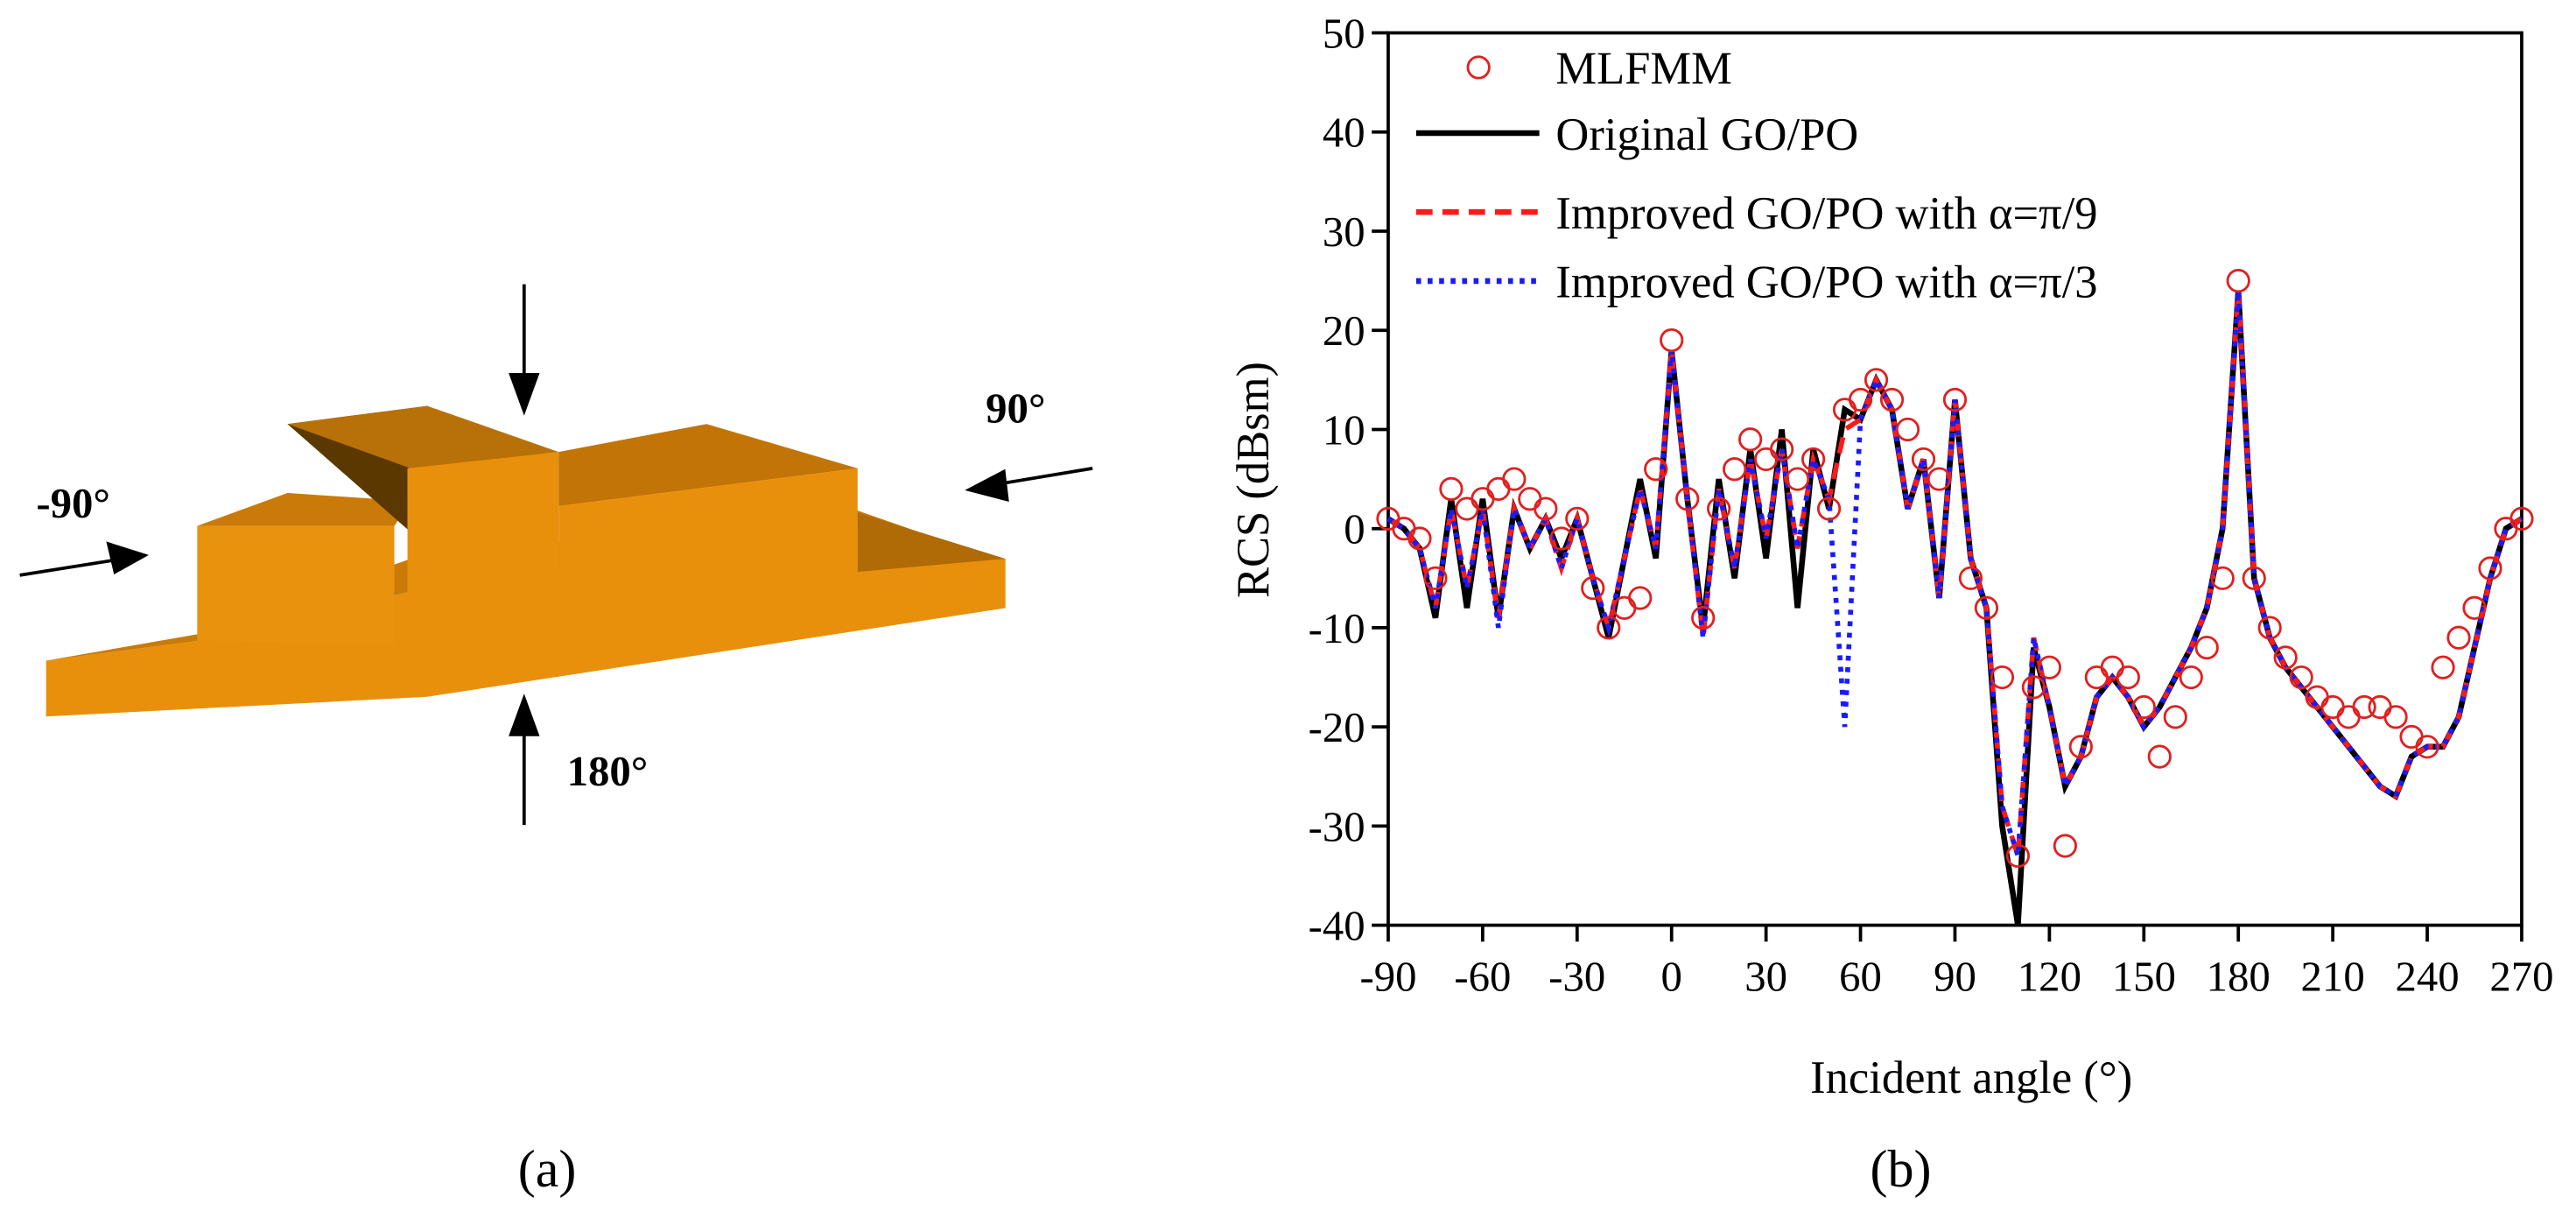 The width and height of the screenshot is (2576, 1218). Describe the element at coordinates (708, 538) in the screenshot. I see `right-block` at that location.